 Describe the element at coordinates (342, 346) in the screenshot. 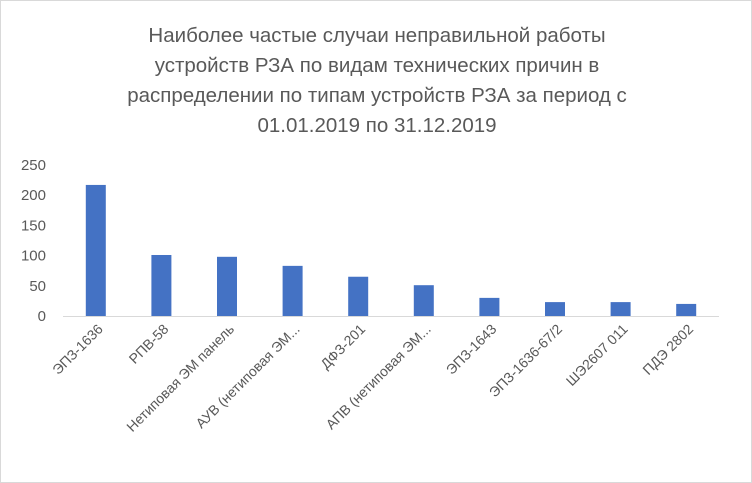

I see `x-category-label: ДФЗ-201` at that location.